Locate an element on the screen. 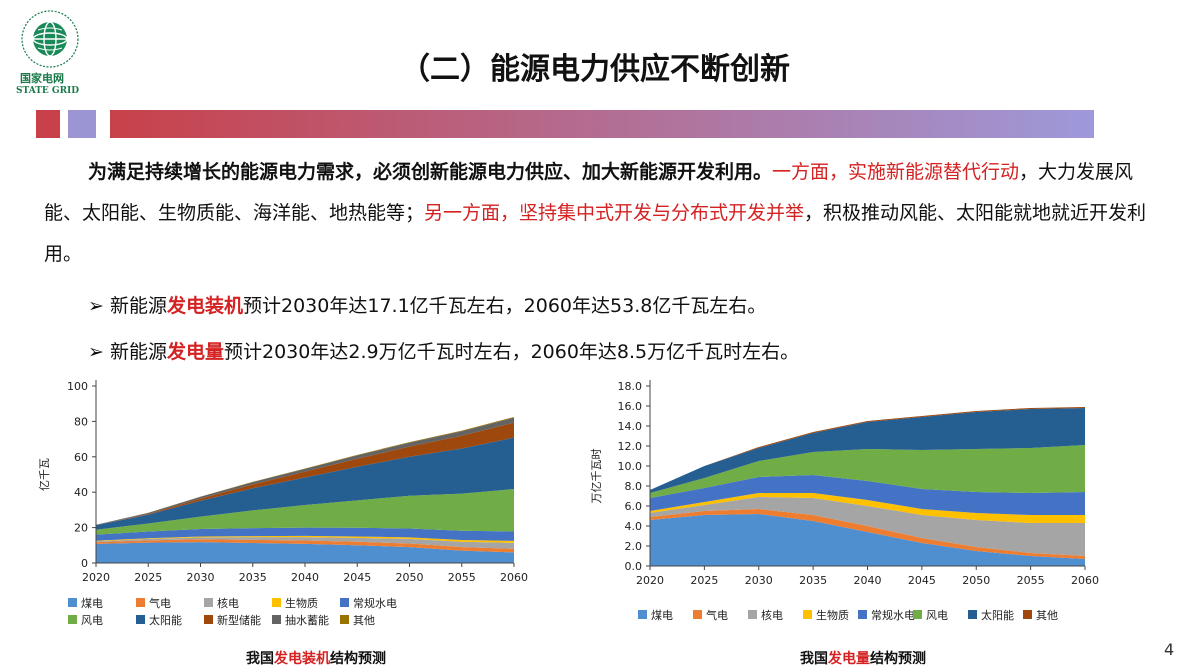  bullet-post: 预计2030年达2.9万亿千瓦时左右，2060年达8.5万亿千瓦时左右。 is located at coordinates (512, 352).